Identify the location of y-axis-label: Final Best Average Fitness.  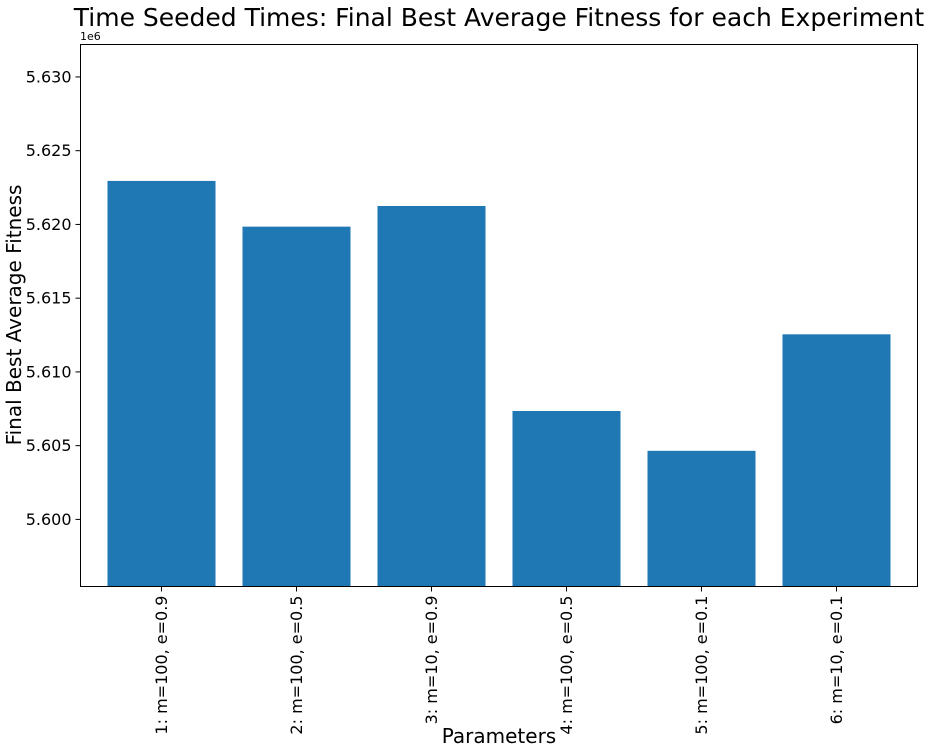
(14, 315).